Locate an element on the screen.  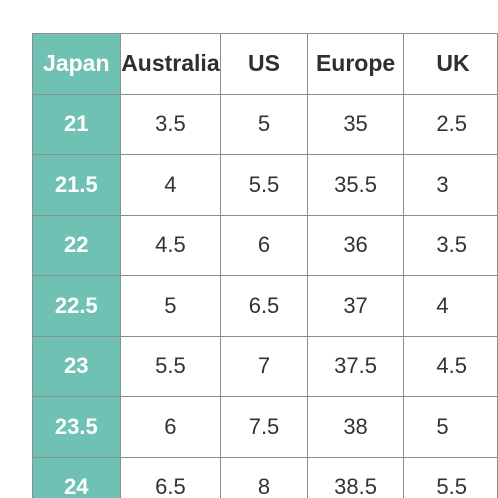
us-size-cell: 8 is located at coordinates (264, 477).